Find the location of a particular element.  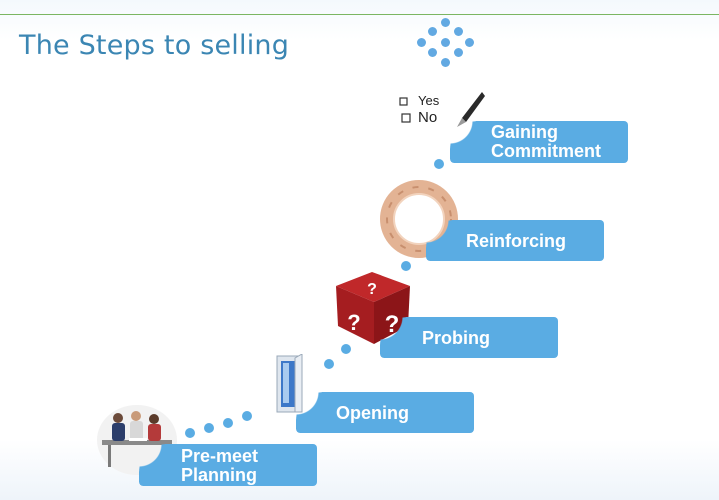

step-opening: Opening is located at coordinates (398, 412).